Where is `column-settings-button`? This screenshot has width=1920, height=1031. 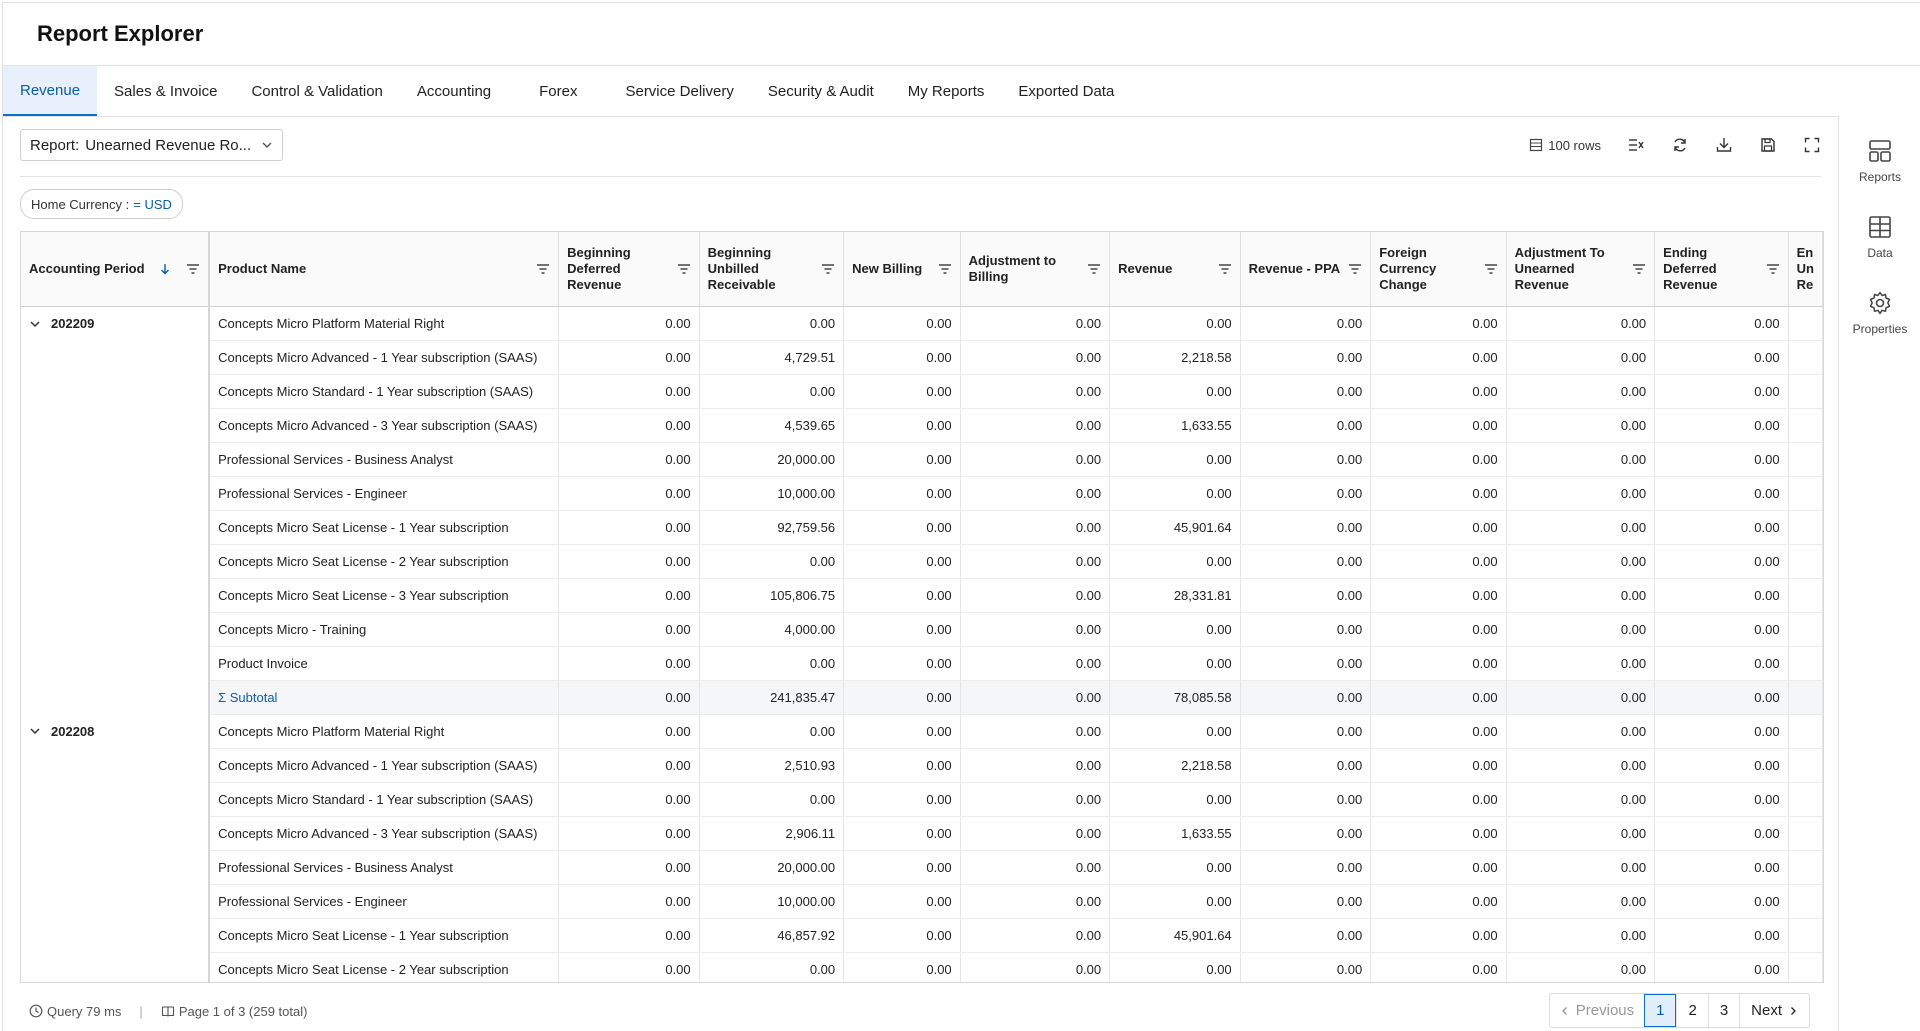 column-settings-button is located at coordinates (1636, 145).